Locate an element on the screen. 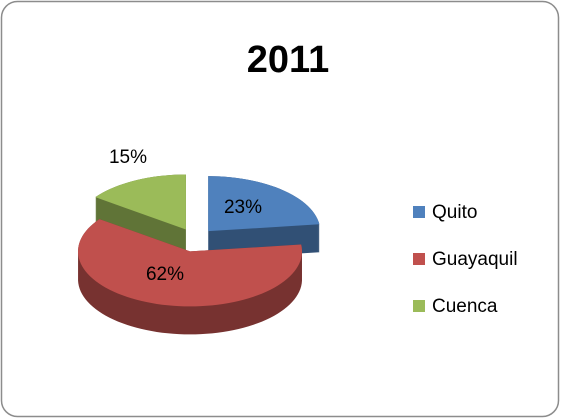 This screenshot has width=561, height=419. data-label: 23% is located at coordinates (243, 207).